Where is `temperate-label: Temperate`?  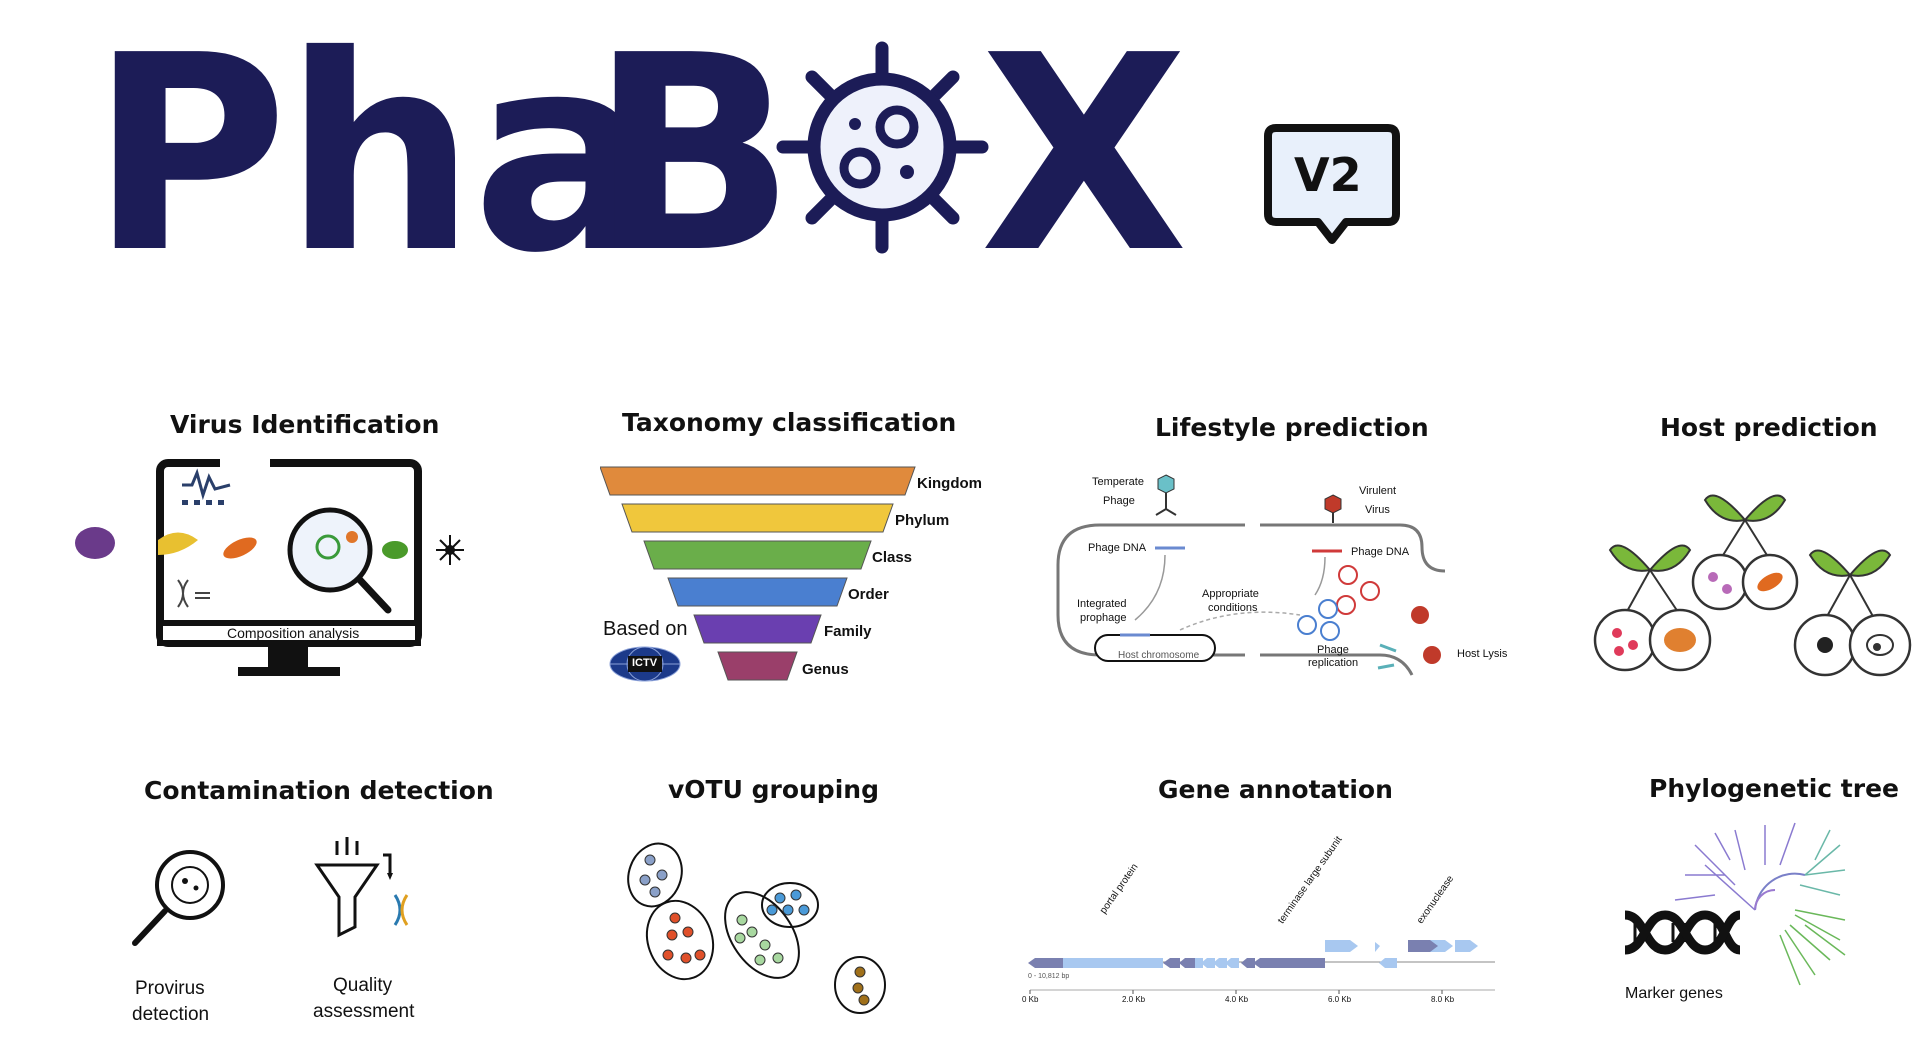
temperate-label: Temperate is located at coordinates (1118, 482).